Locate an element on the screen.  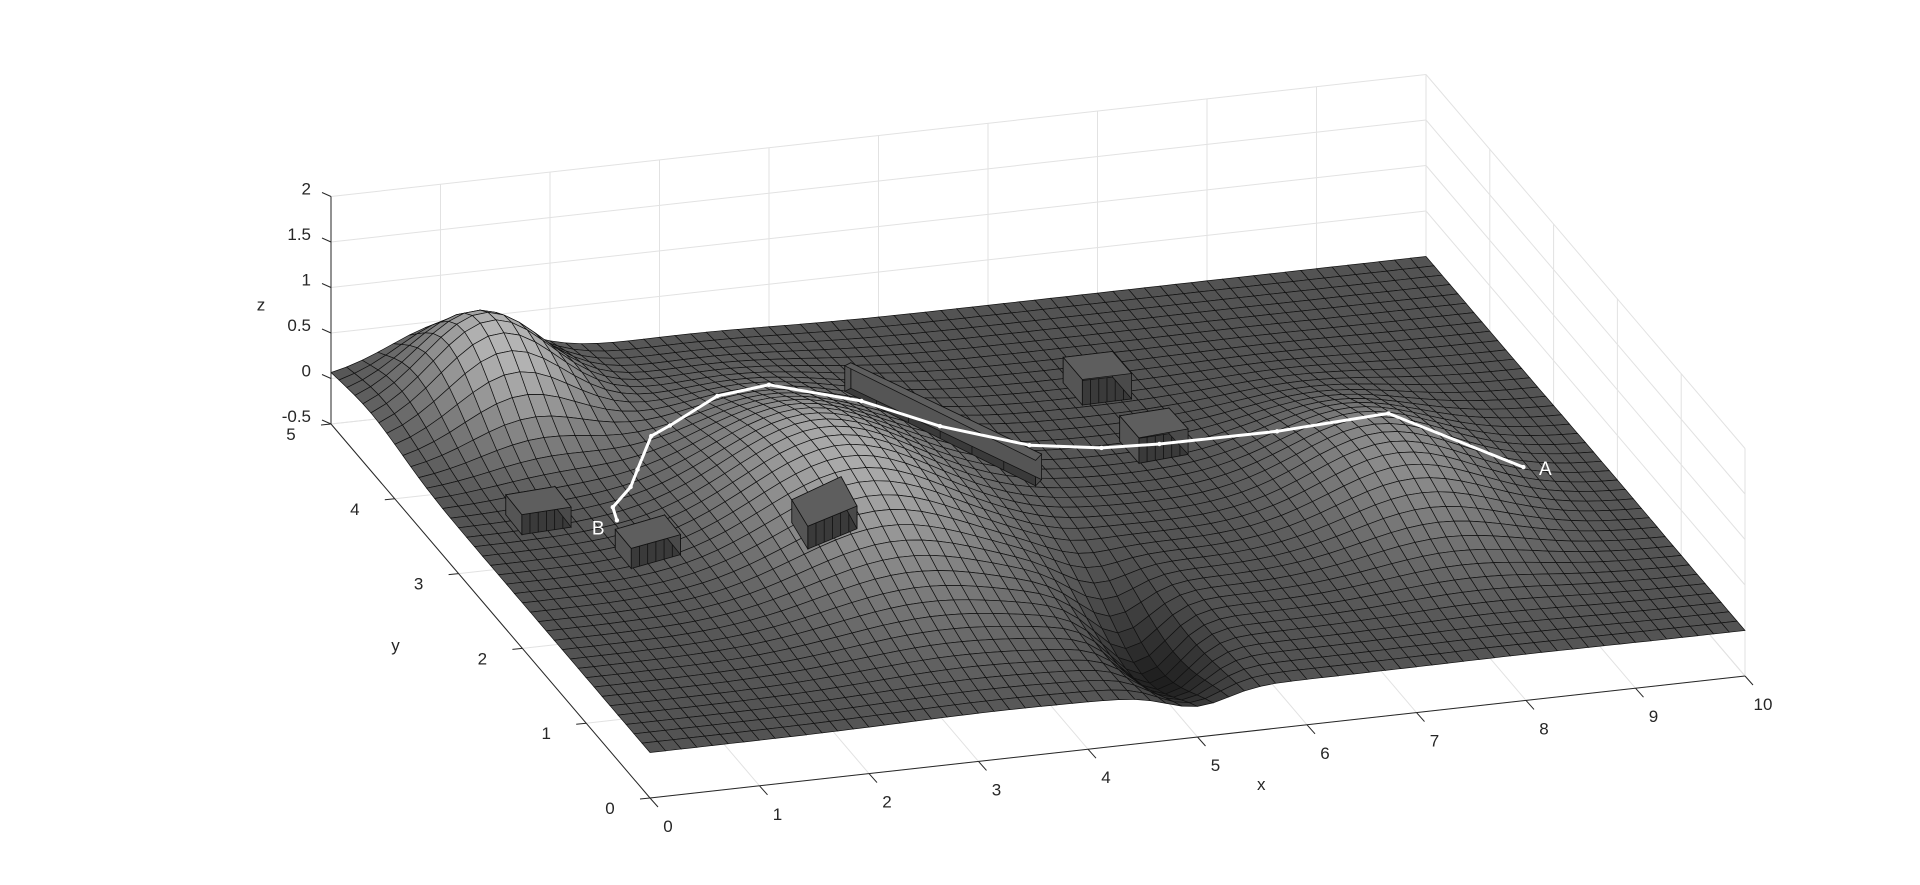
x-tick-label: 4 is located at coordinates (1105, 777).